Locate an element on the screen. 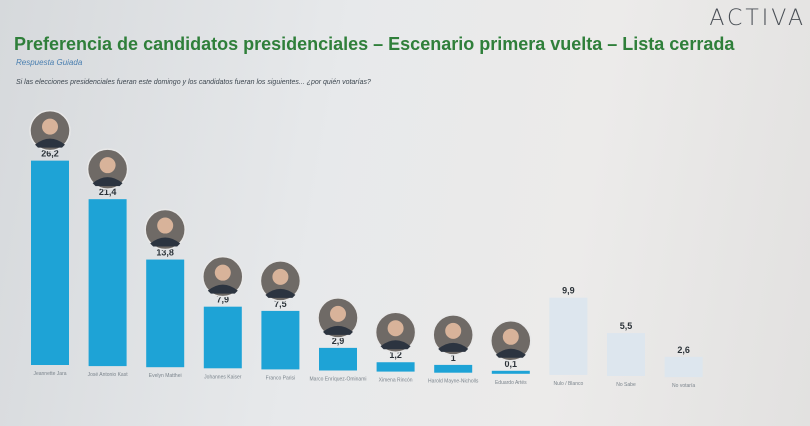  data-label-6: 2,9 is located at coordinates (338, 341).